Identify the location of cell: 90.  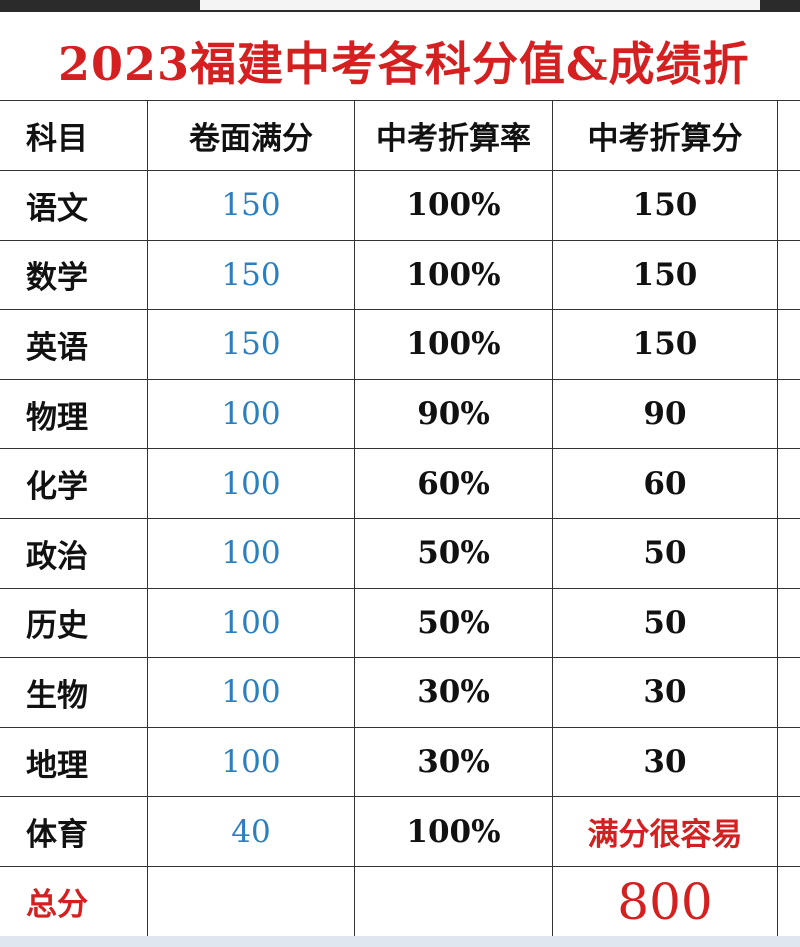
(665, 414).